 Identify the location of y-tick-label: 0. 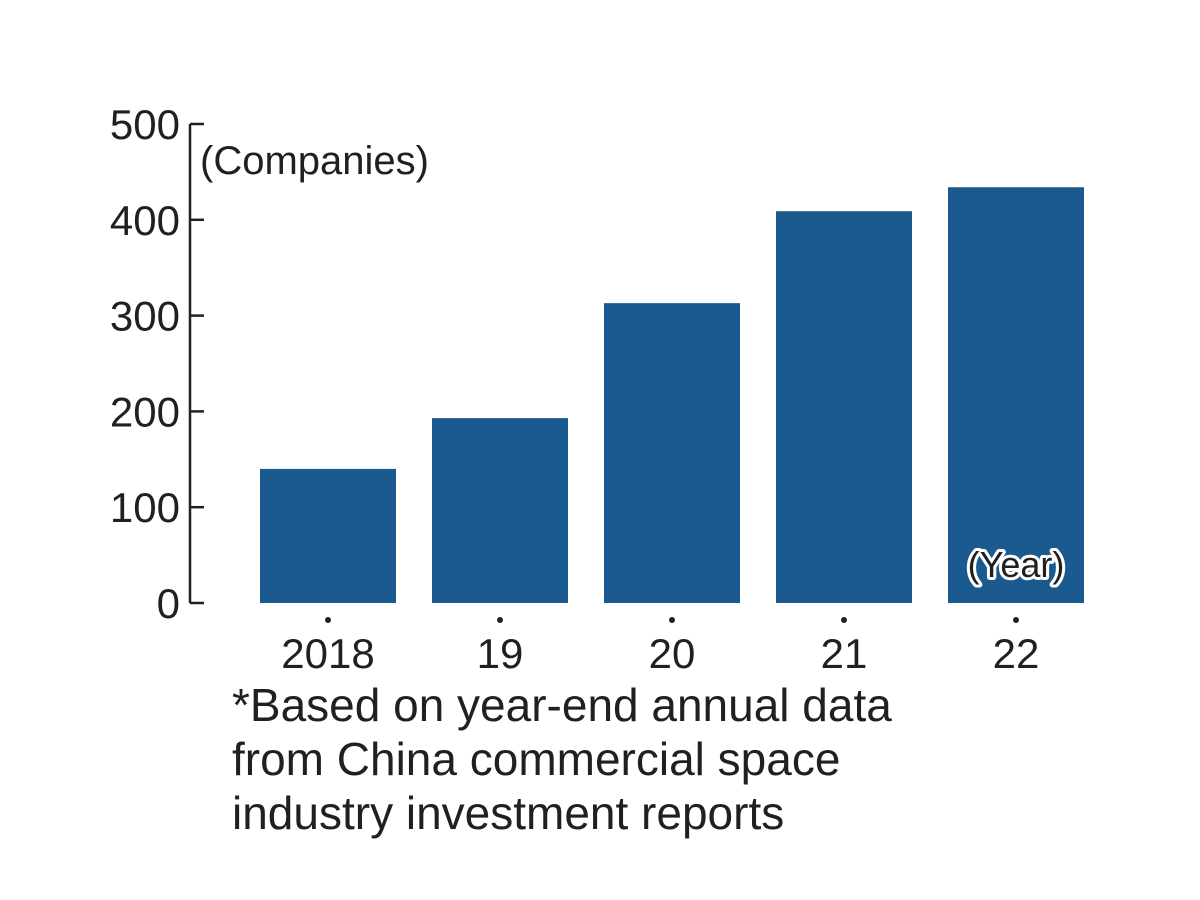
(168, 603).